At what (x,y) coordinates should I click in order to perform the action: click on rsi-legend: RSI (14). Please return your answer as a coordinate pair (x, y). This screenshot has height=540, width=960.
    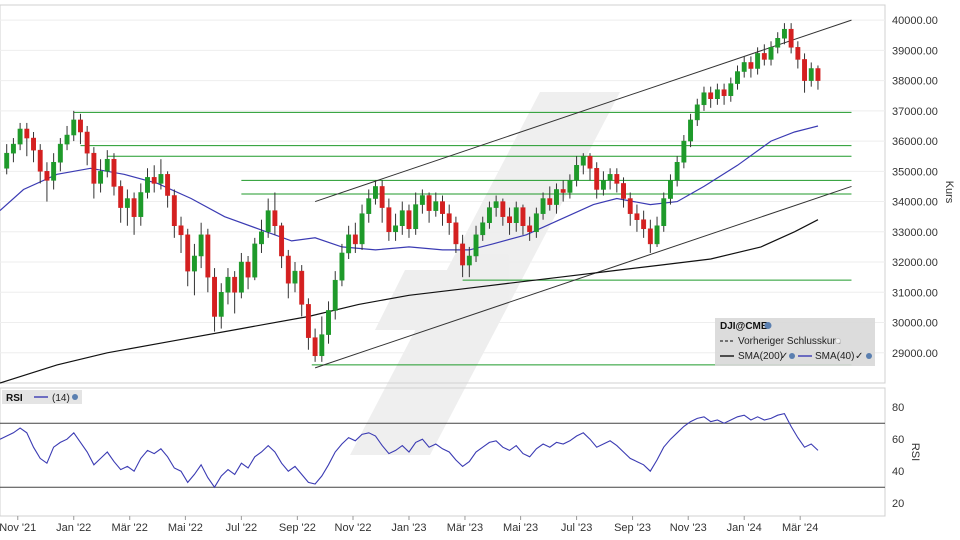
    Looking at the image, I should click on (42, 397).